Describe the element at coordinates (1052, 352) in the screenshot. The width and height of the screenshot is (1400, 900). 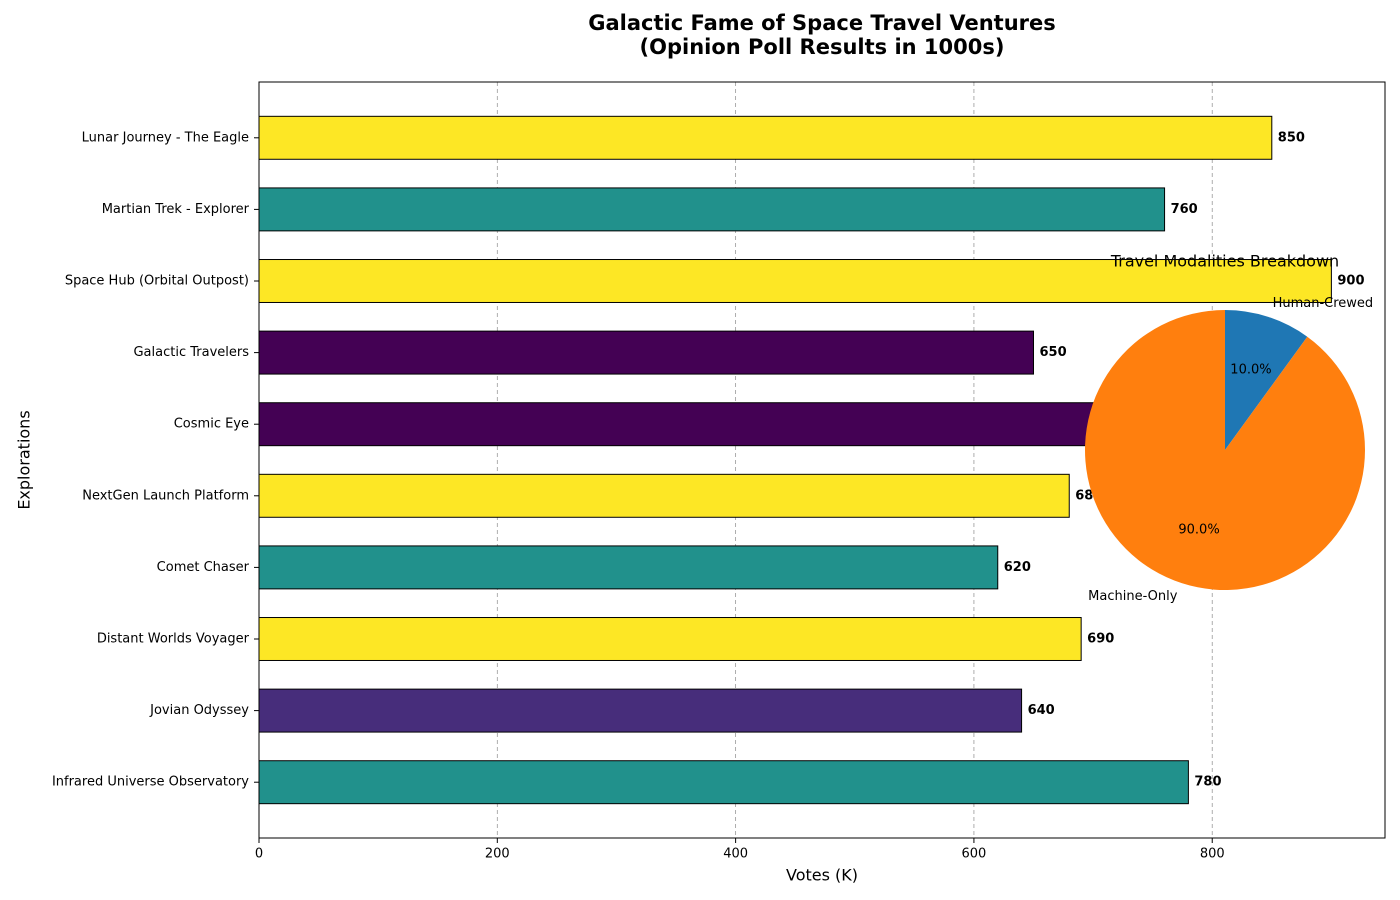
I see `value-label: 650` at that location.